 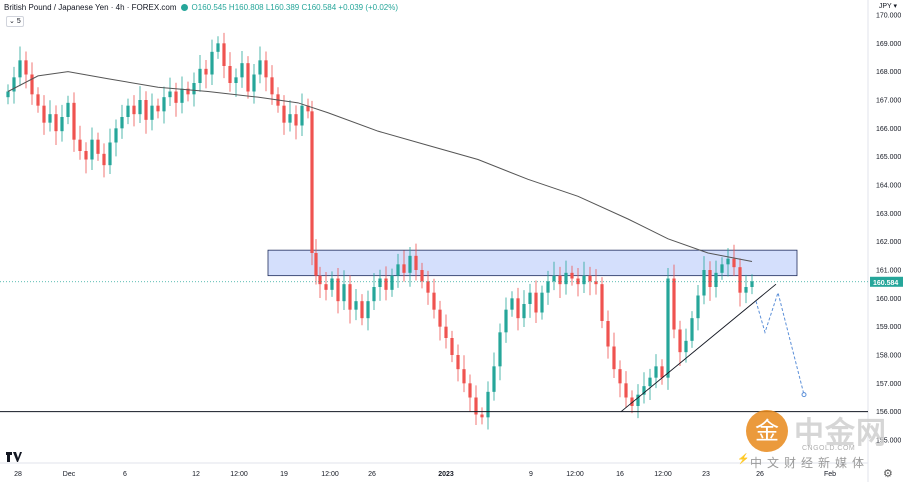 I want to click on lightning-icon: ⚡, so click(x=743, y=459).